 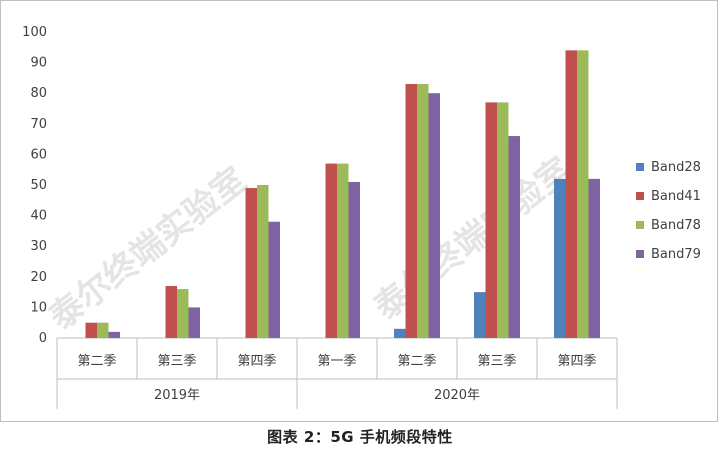 What do you see at coordinates (38, 93) in the screenshot?
I see `y-tick-label: 80` at bounding box center [38, 93].